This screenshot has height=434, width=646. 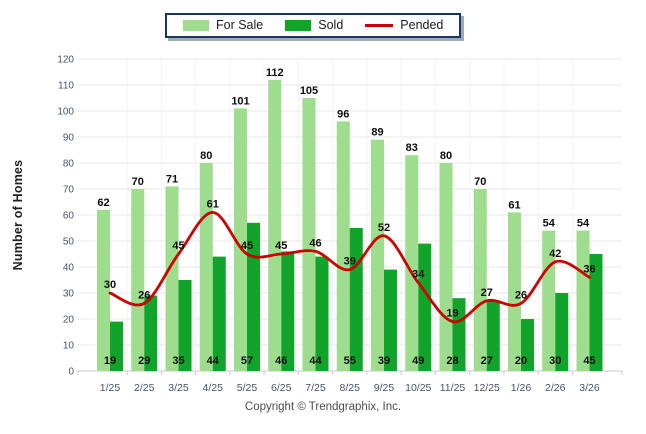 I want to click on svg-text: 9/25, so click(x=384, y=388).